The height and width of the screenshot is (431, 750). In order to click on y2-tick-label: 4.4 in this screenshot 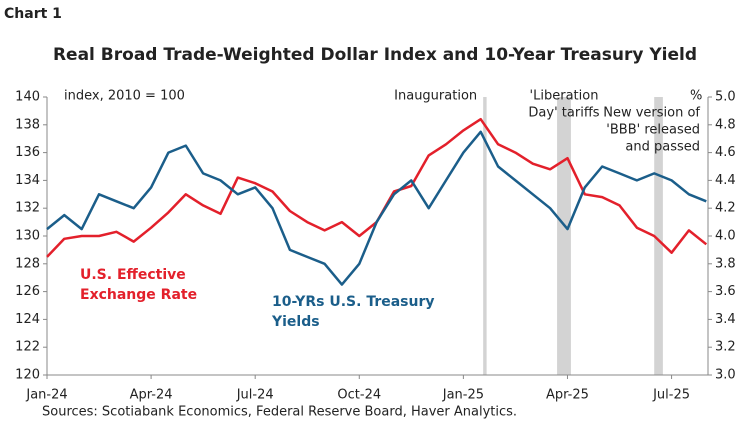, I will do `click(725, 180)`.